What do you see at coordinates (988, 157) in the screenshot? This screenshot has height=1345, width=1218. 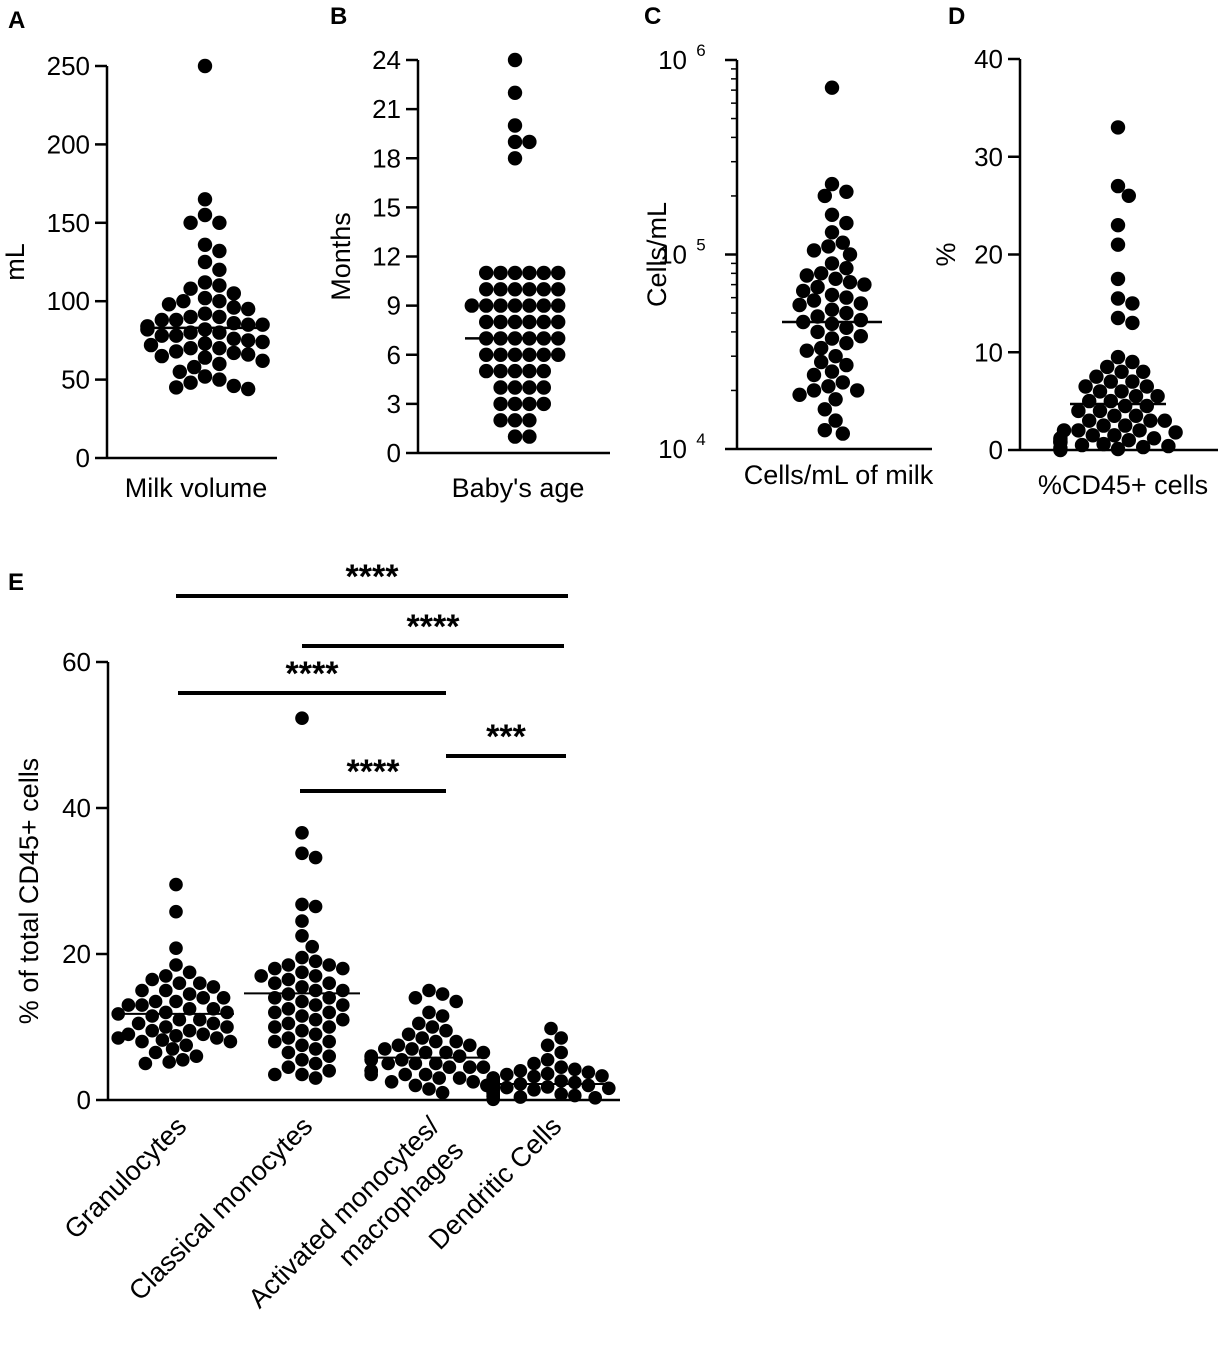 I see `y-tick-label: 30` at bounding box center [988, 157].